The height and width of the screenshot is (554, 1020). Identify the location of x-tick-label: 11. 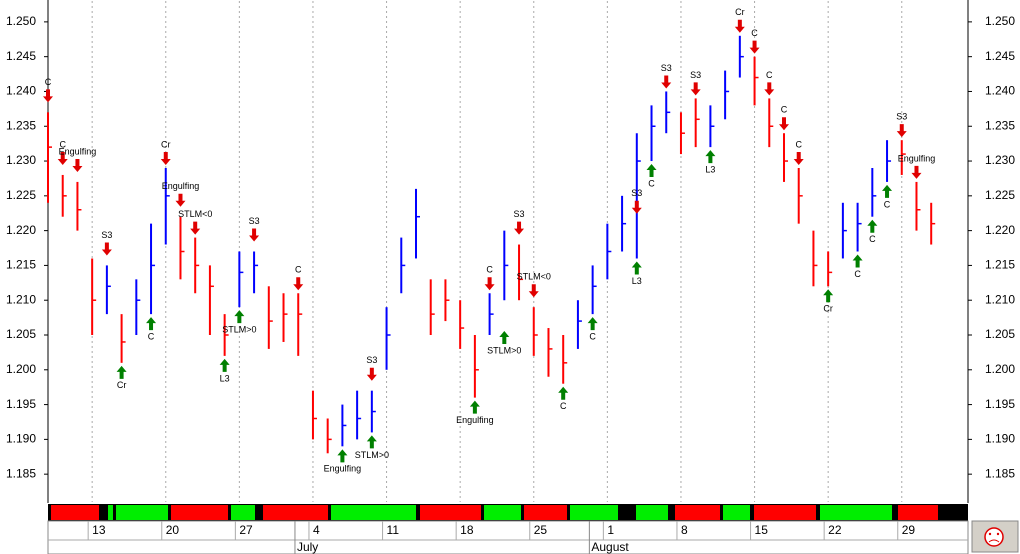
(393, 530).